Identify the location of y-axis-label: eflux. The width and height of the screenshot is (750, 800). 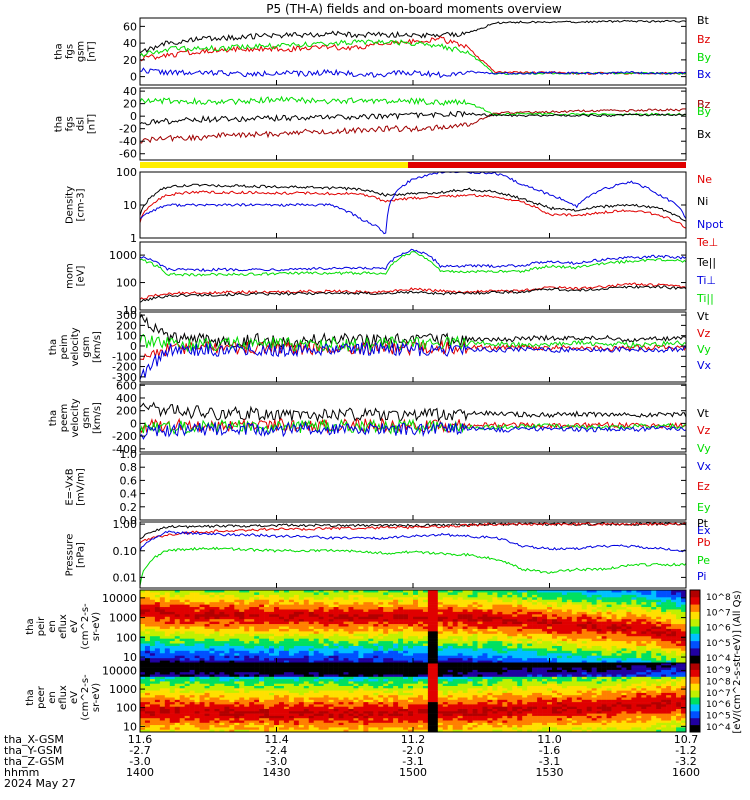
(63, 626).